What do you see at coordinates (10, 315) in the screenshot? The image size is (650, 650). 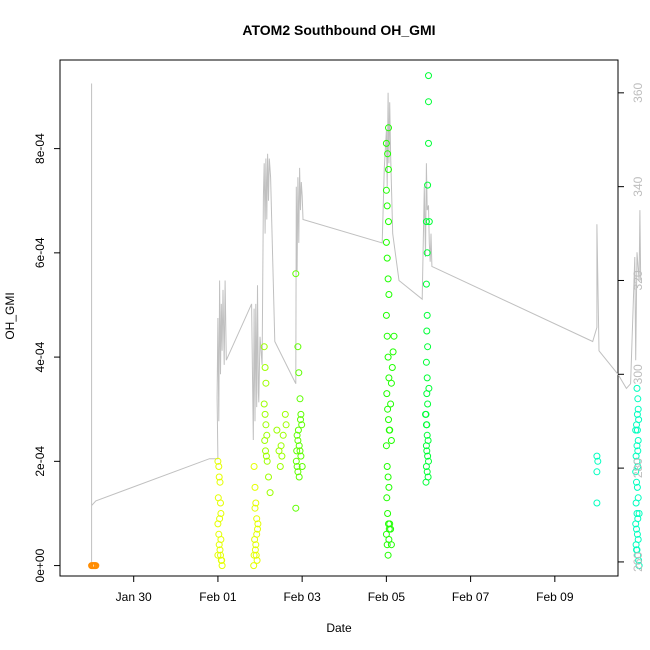 I see `y-axis-label: OH_GMI` at bounding box center [10, 315].